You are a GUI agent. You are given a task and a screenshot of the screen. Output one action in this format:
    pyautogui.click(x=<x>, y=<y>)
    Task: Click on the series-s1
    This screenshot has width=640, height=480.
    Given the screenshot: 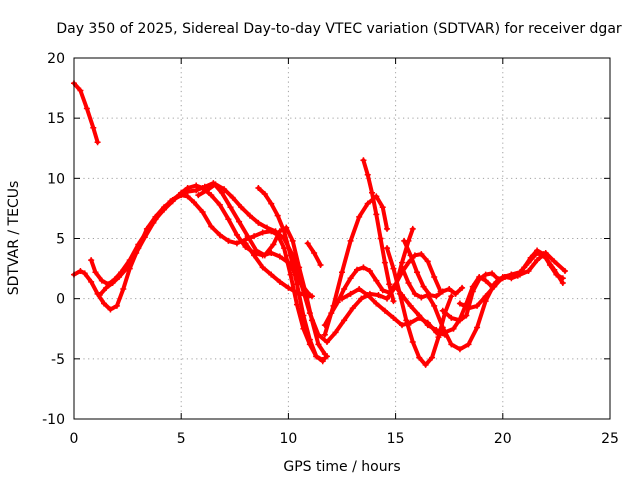 What is the action you would take?
    pyautogui.click(x=86, y=113)
    